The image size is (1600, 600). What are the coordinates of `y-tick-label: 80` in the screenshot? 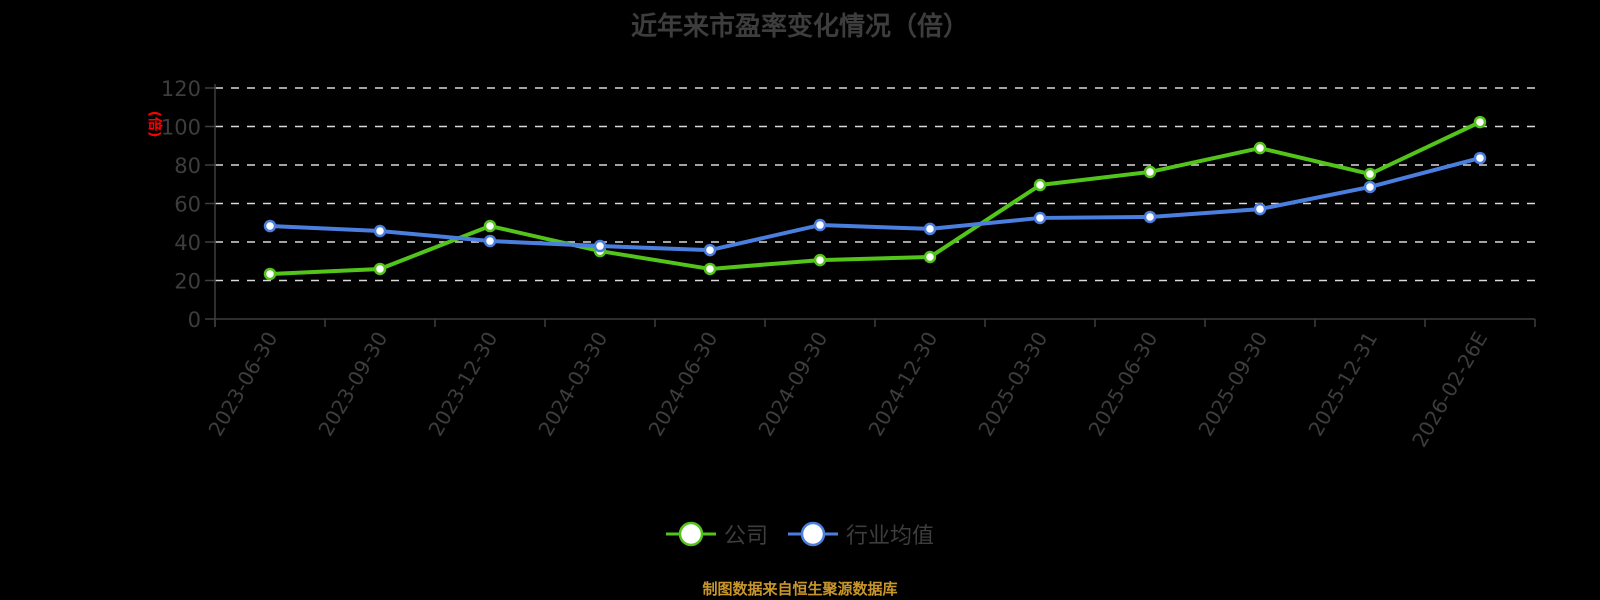 It's located at (187, 166).